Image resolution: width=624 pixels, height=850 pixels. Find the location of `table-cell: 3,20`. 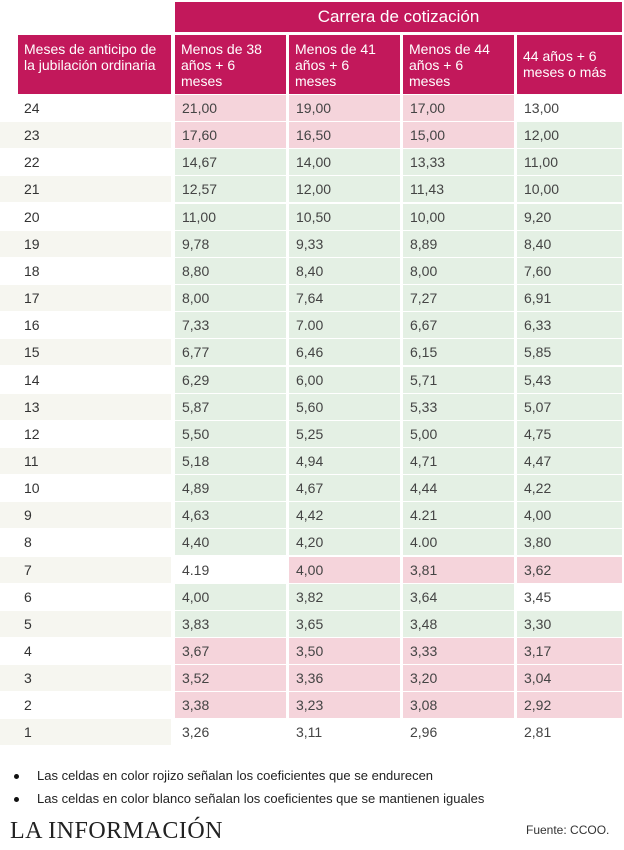

table-cell: 3,20 is located at coordinates (458, 678).